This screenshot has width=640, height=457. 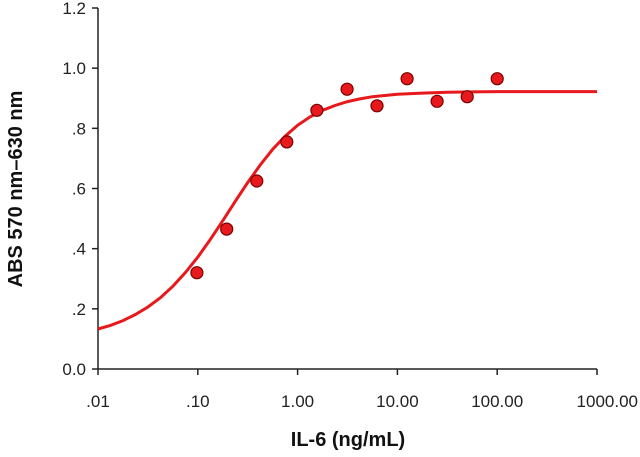 I want to click on x-axis-title: IL-6 (ng/mL), so click(x=348, y=440).